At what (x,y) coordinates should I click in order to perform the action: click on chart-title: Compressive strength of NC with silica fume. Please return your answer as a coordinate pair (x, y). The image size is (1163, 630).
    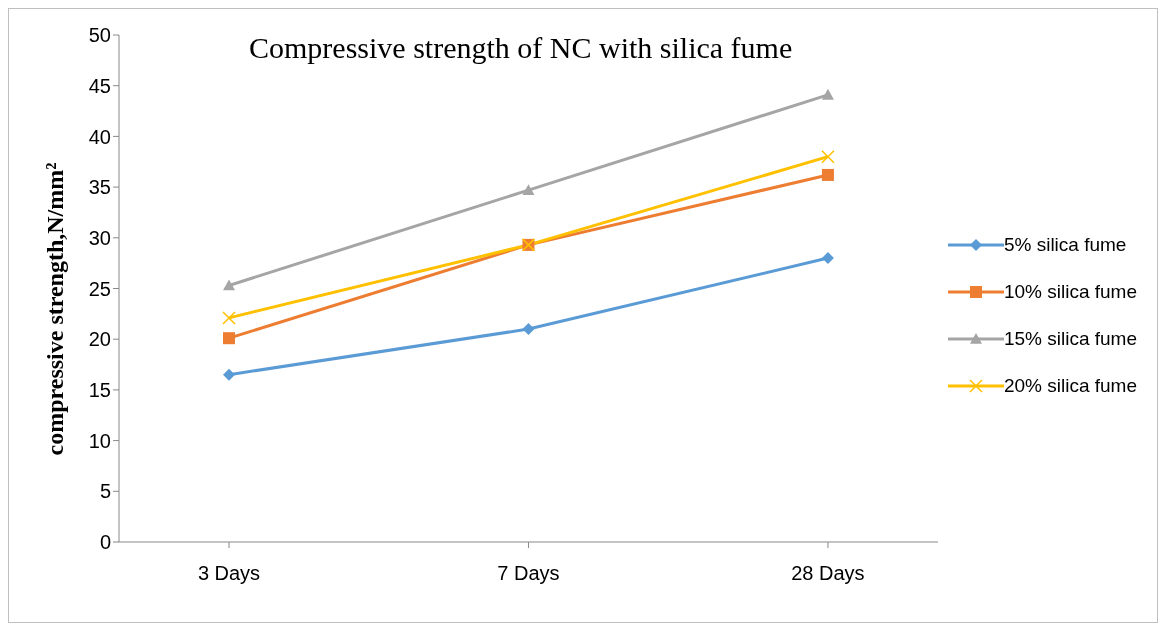
    Looking at the image, I should click on (521, 48).